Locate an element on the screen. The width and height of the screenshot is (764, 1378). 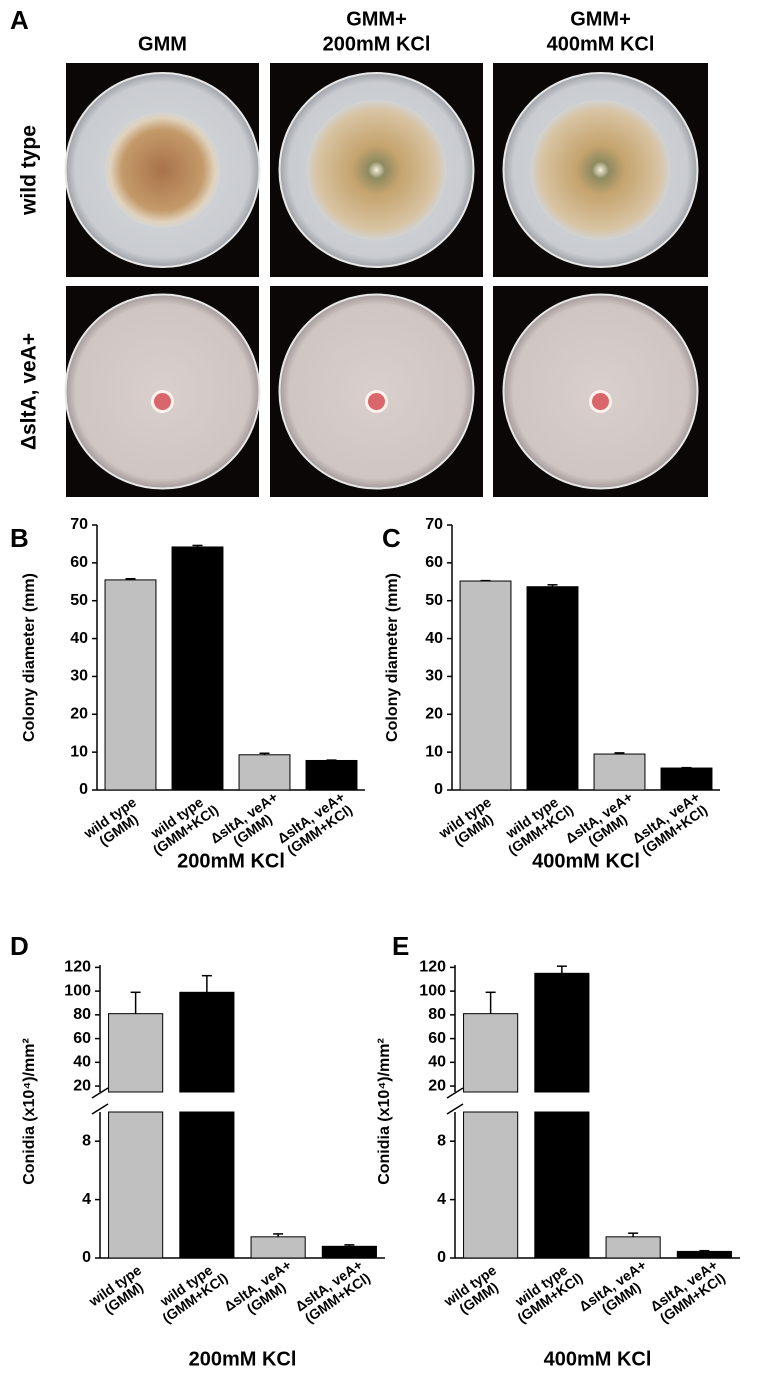
panel-label: C is located at coordinates (391, 538).